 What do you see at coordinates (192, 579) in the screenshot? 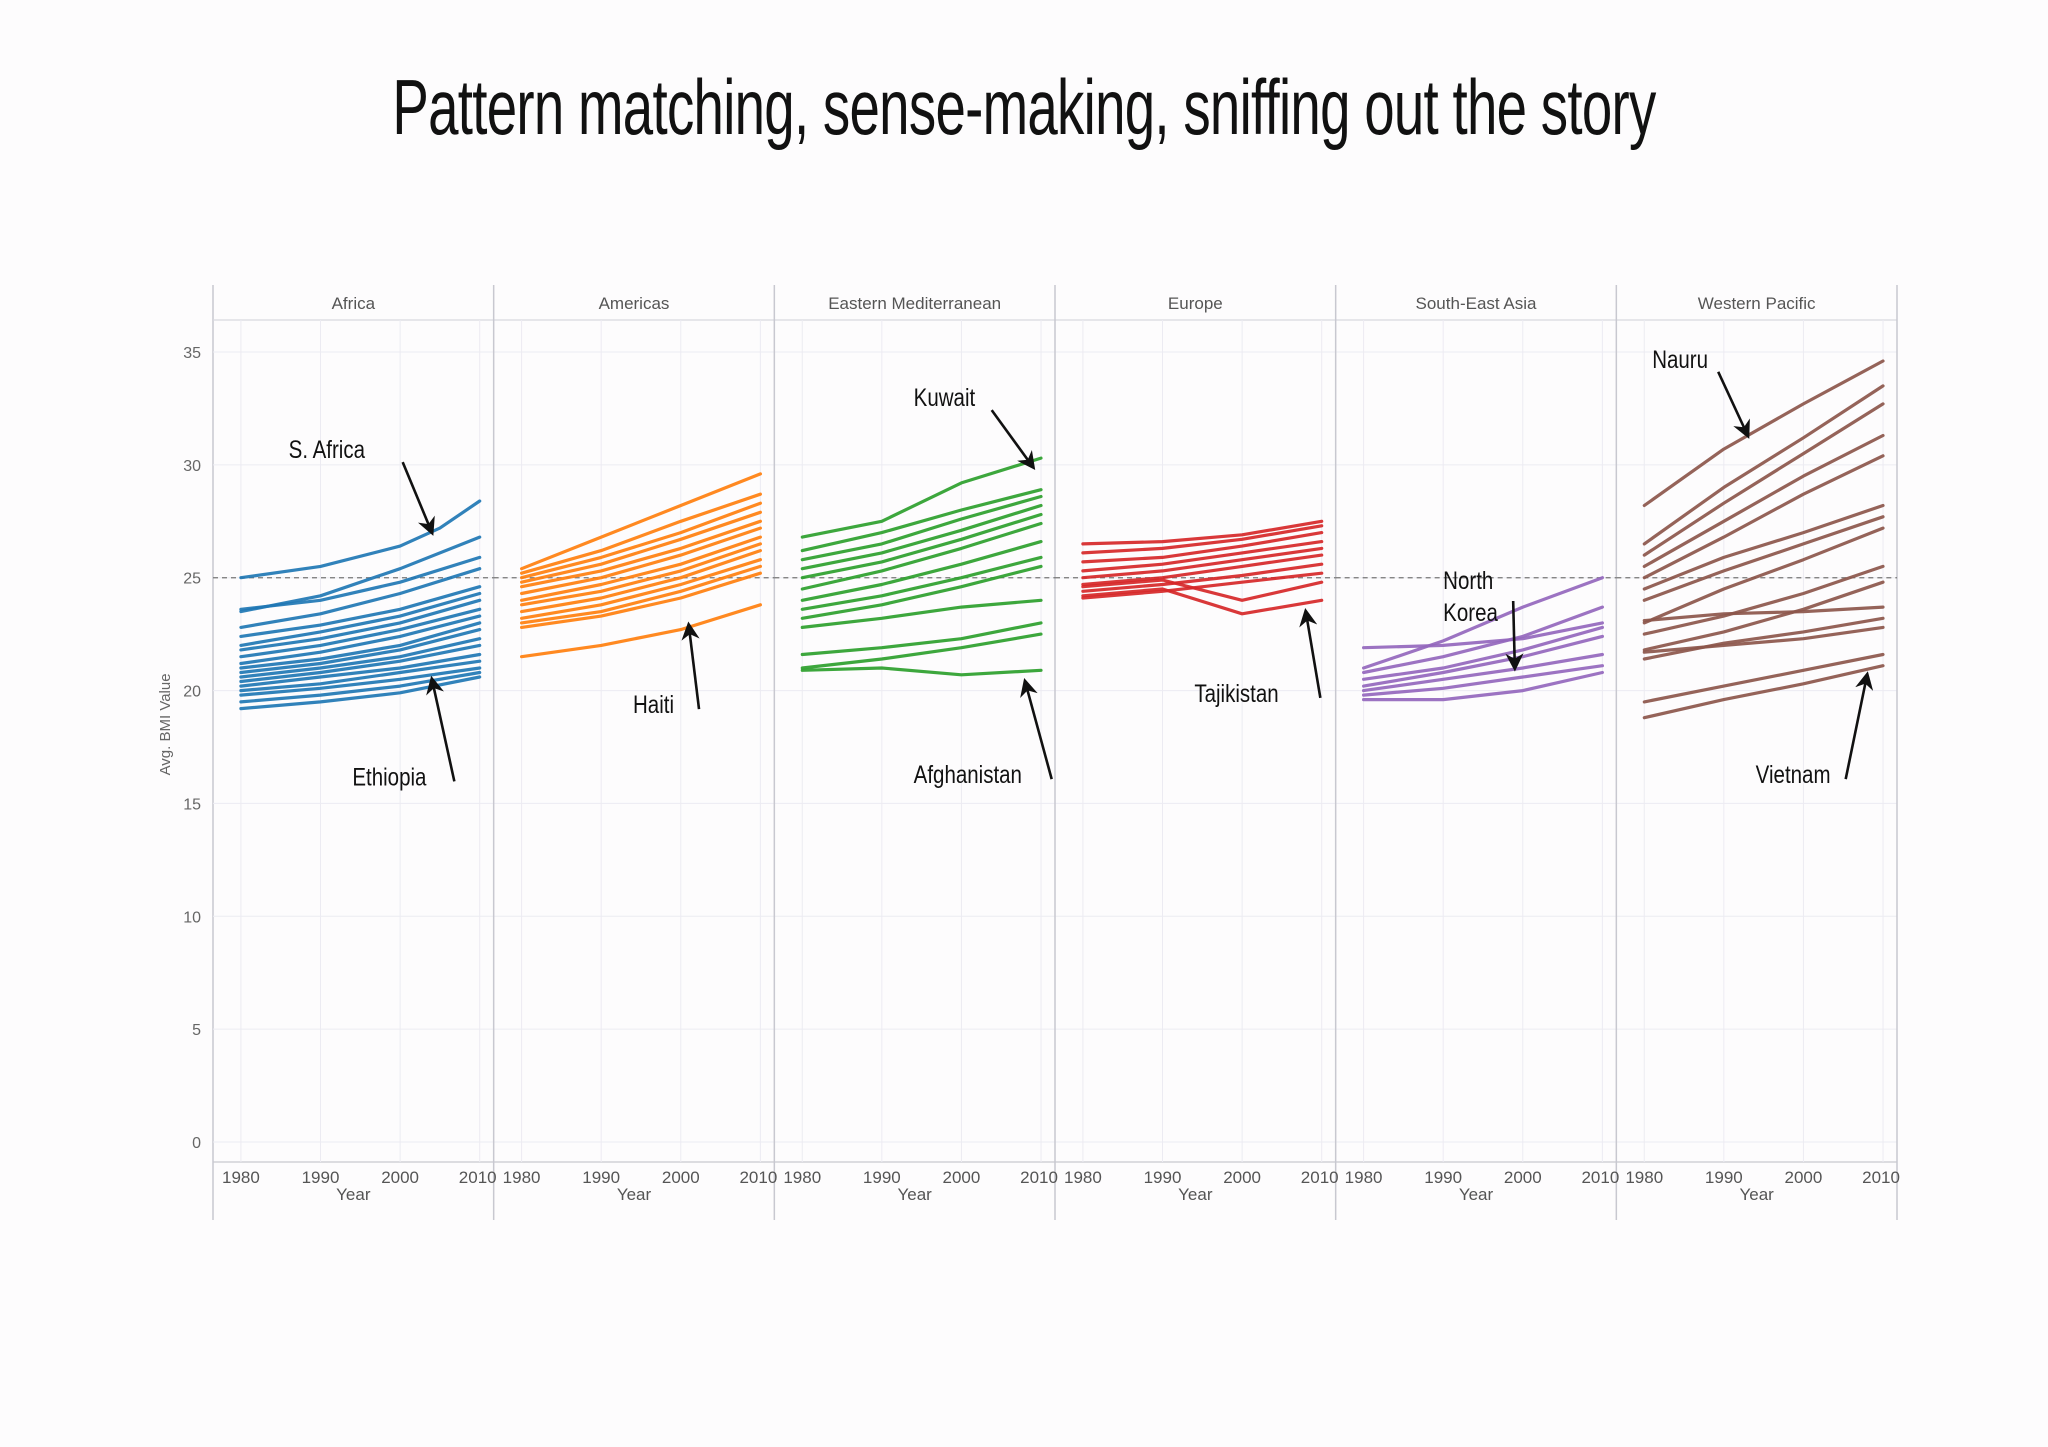
I see `y-tick-label: 25` at bounding box center [192, 579].